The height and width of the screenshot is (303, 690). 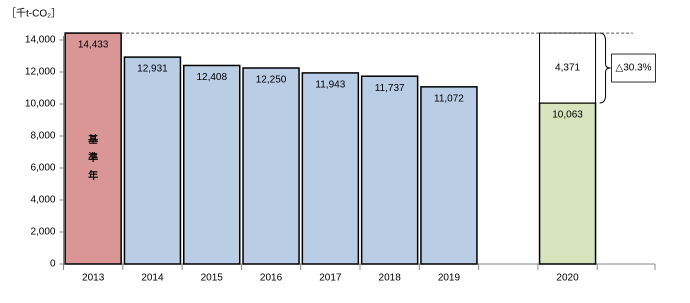 What do you see at coordinates (93, 157) in the screenshot?
I see `base-year-label: 基準年` at bounding box center [93, 157].